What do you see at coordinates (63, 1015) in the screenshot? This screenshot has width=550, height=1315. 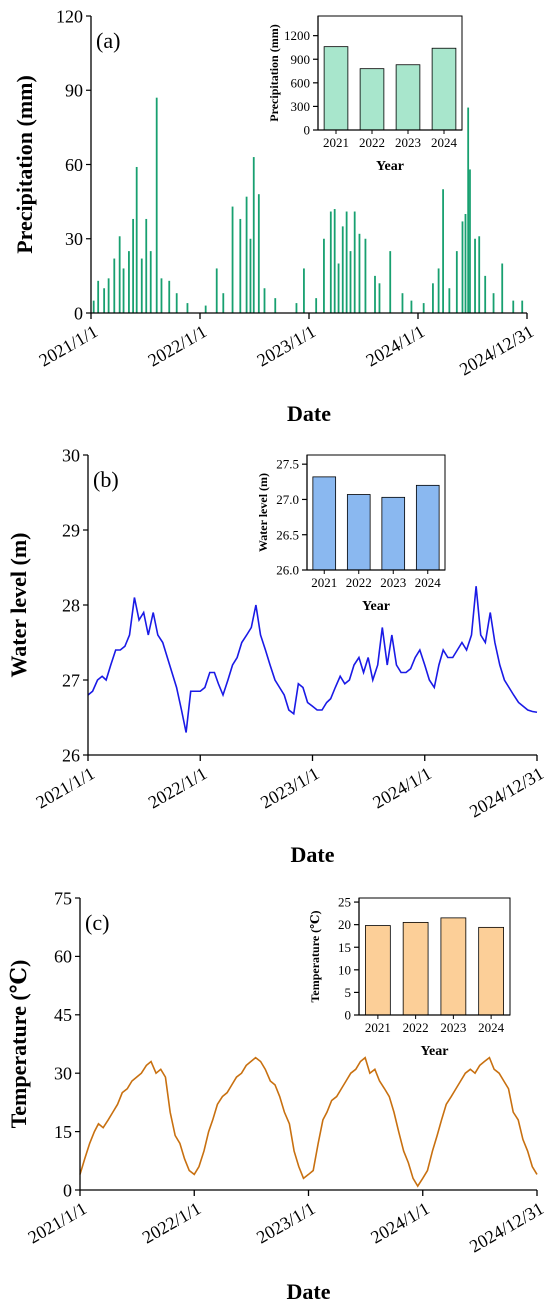 I see `y-tick-label: 45` at bounding box center [63, 1015].